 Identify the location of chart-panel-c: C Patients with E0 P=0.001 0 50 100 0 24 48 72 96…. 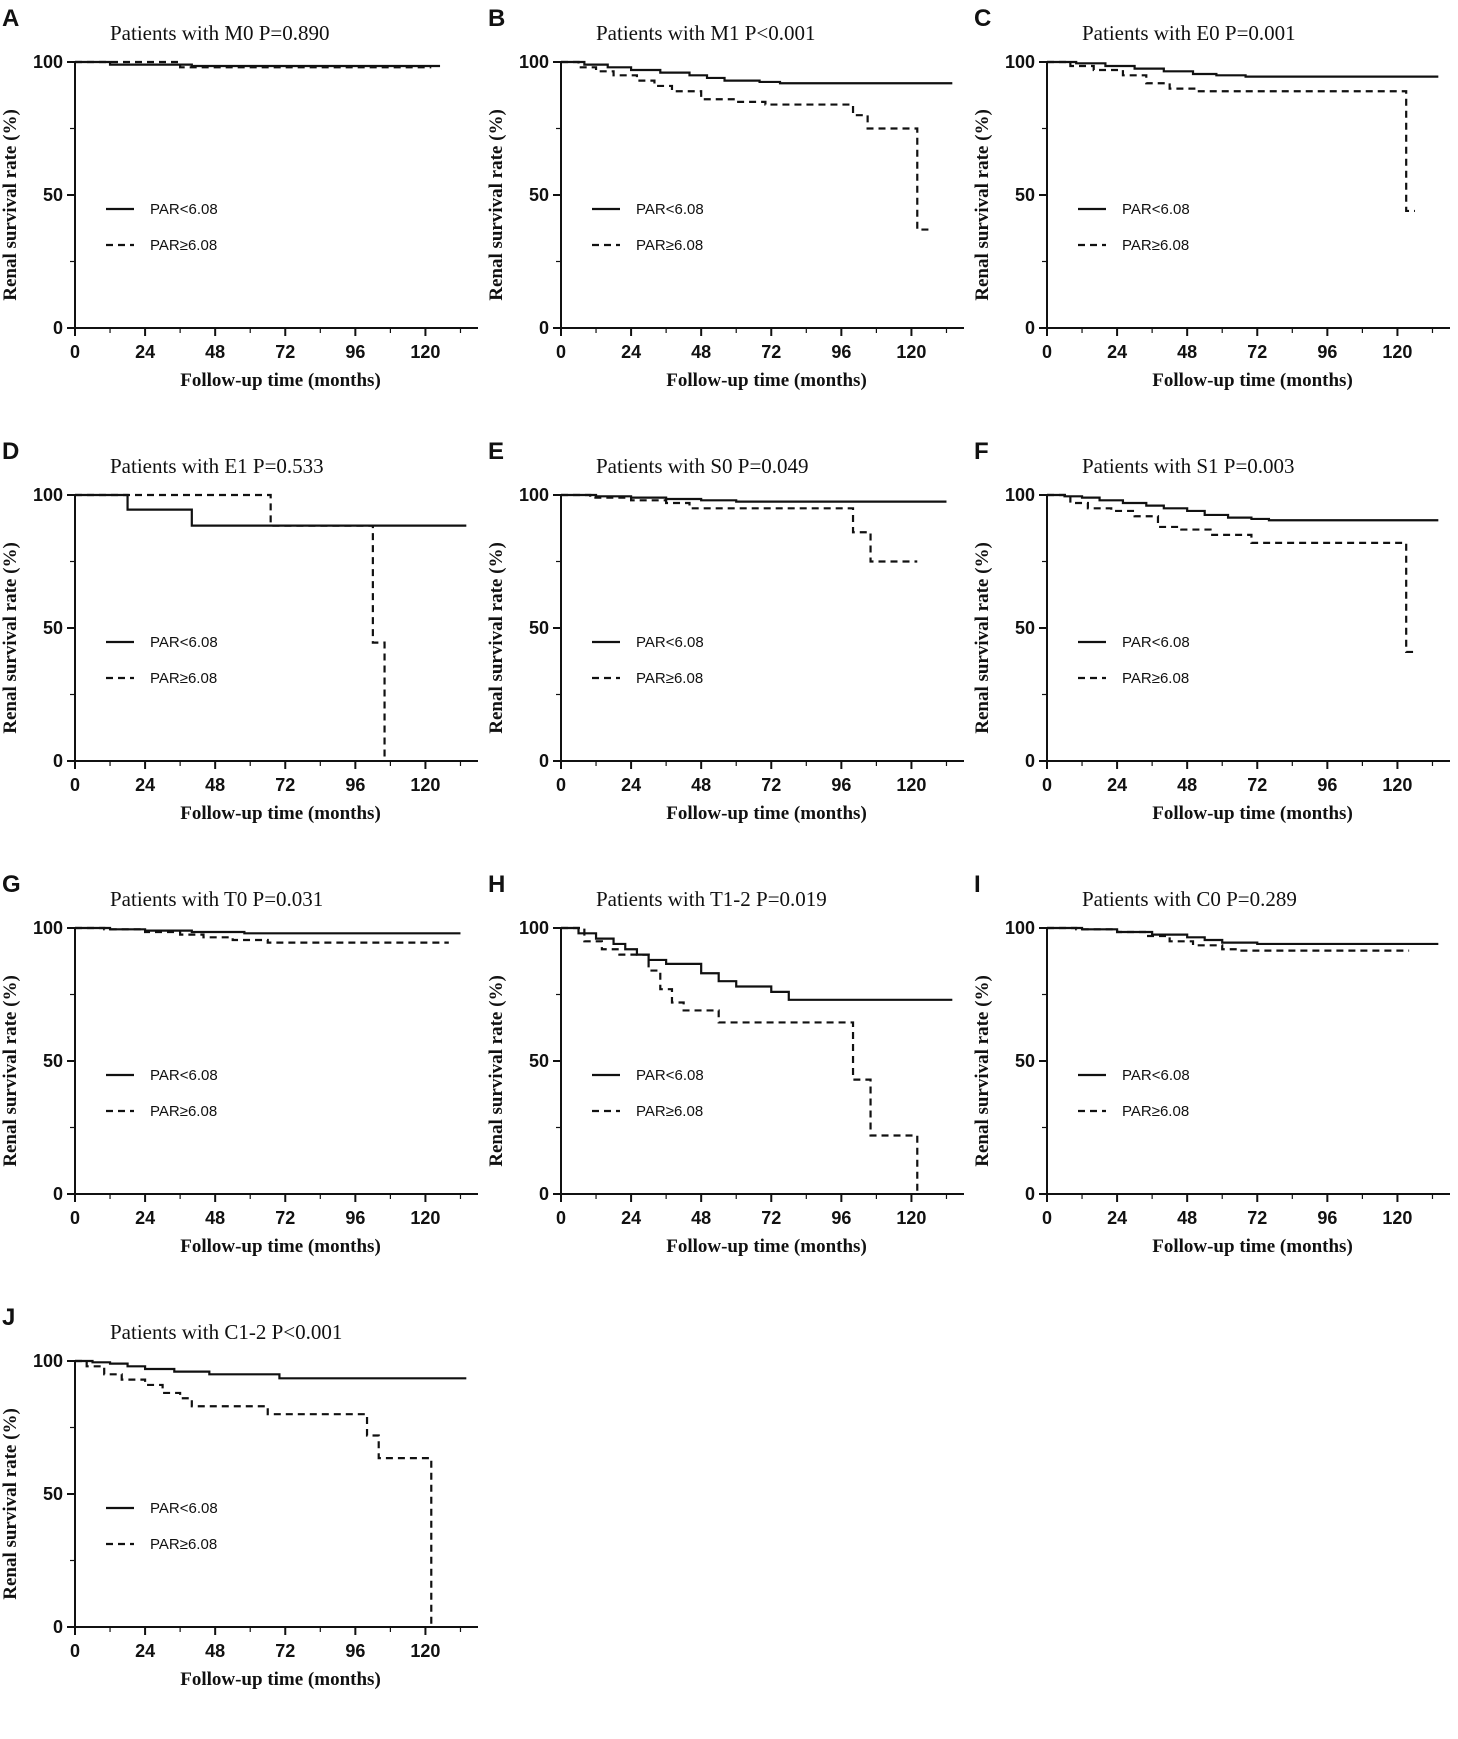
(1215, 220).